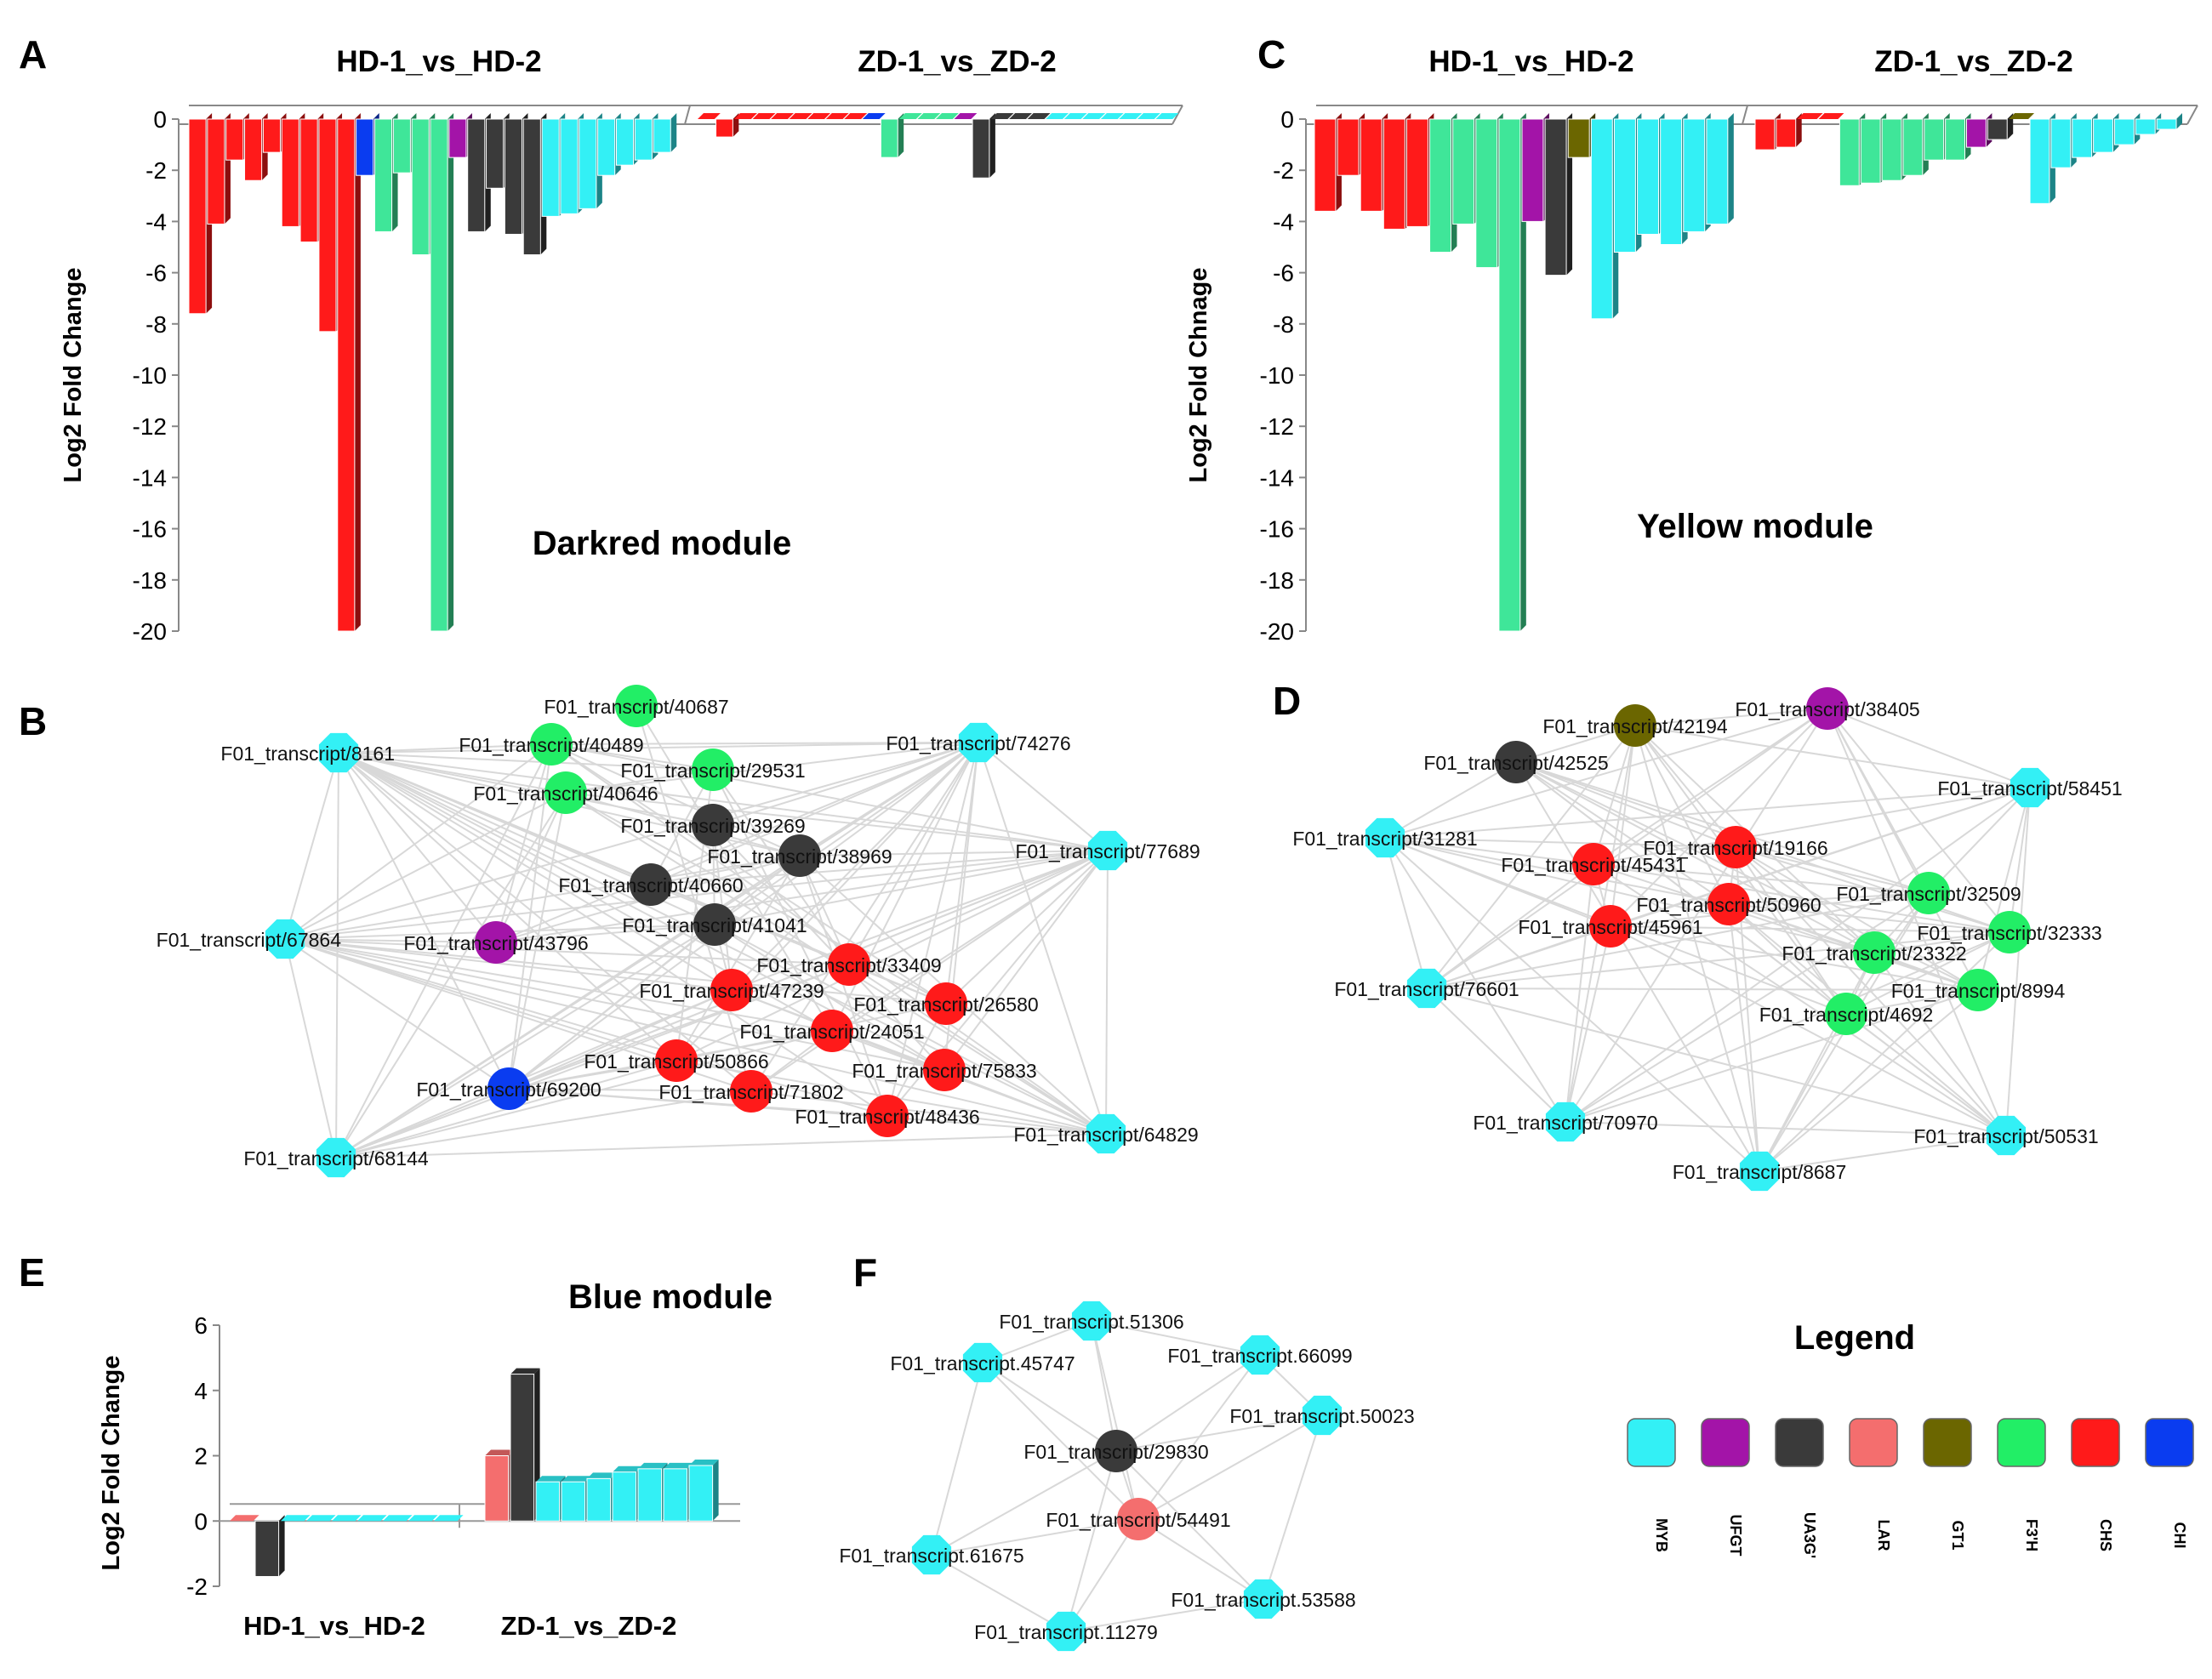  What do you see at coordinates (946, 1004) in the screenshot?
I see `network-node: F01_transcript/26580` at bounding box center [946, 1004].